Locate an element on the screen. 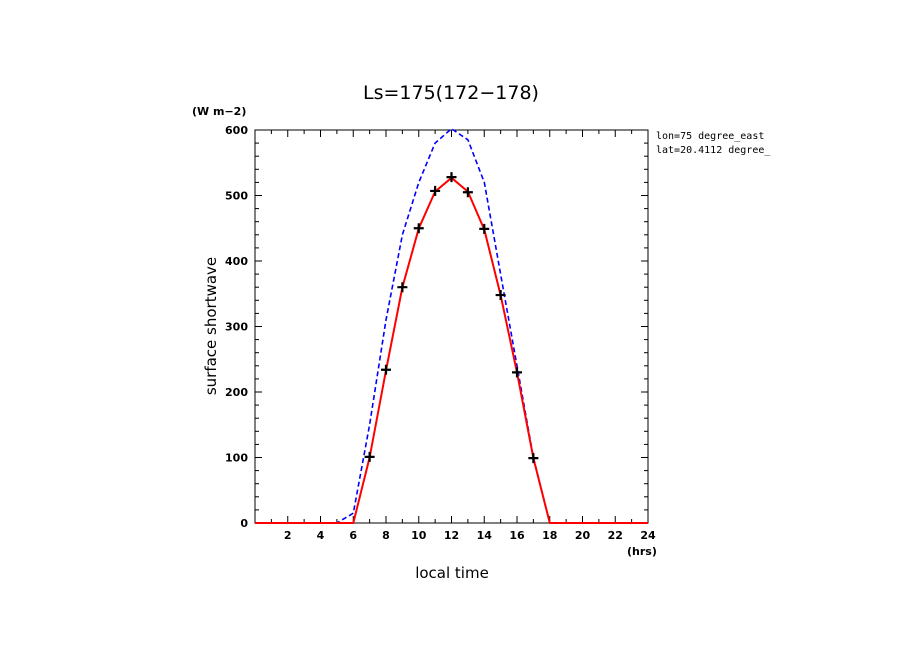  y-tick-label: 0 is located at coordinates (244, 523).